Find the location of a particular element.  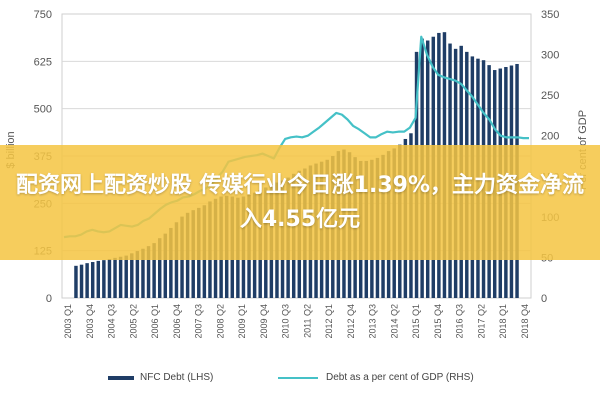

y-left-tick-label: 500 is located at coordinates (43, 110).